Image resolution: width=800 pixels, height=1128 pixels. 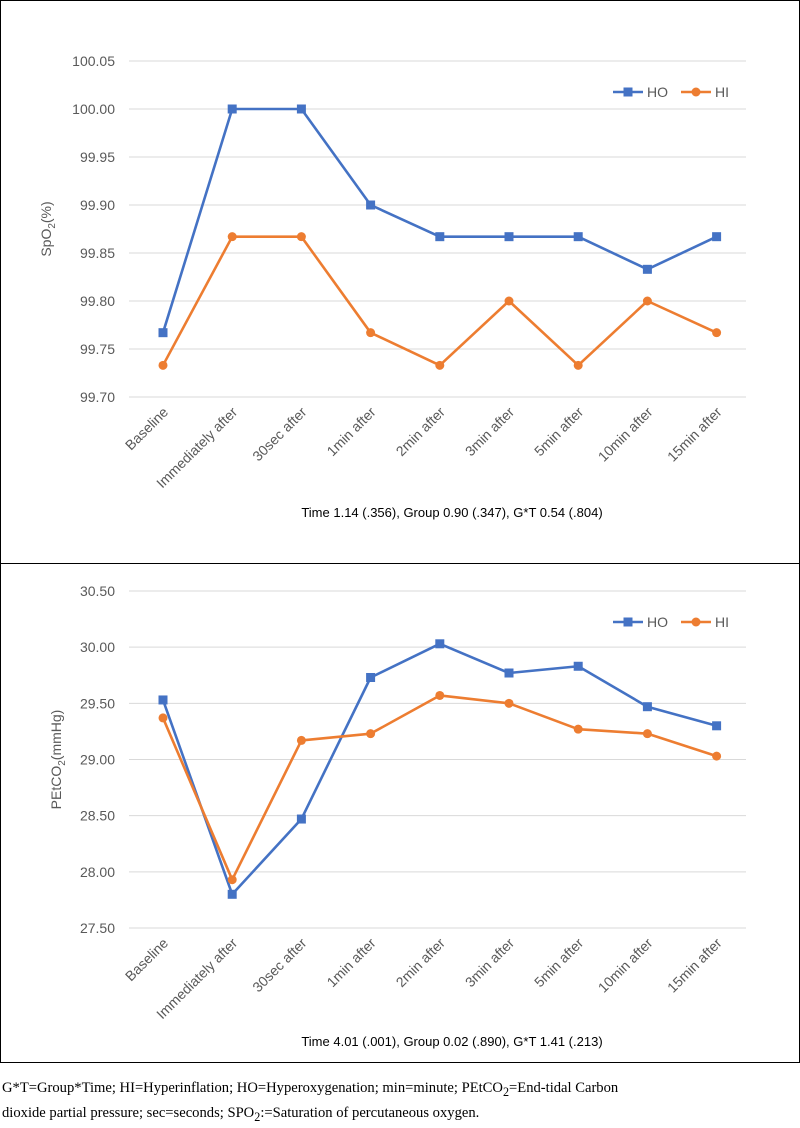 What do you see at coordinates (97, 157) in the screenshot?
I see `y-tick-label: 99.95` at bounding box center [97, 157].